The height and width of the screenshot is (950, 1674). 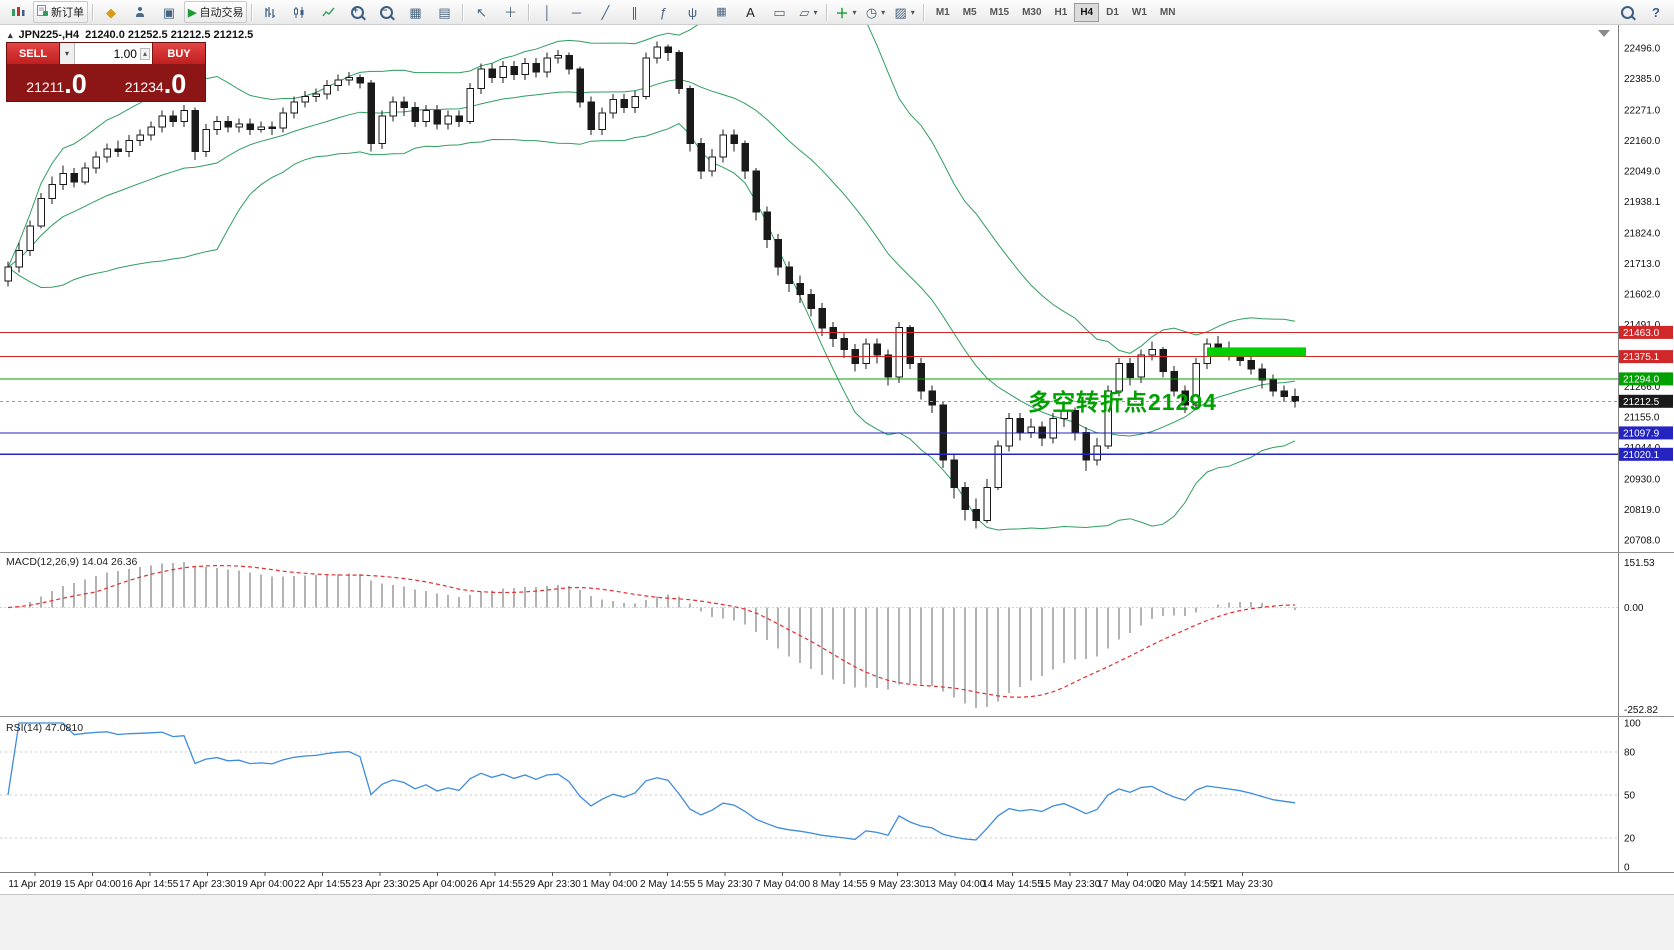 What do you see at coordinates (1646, 379) in the screenshot?
I see `level-price-badge: 21294.0` at bounding box center [1646, 379].